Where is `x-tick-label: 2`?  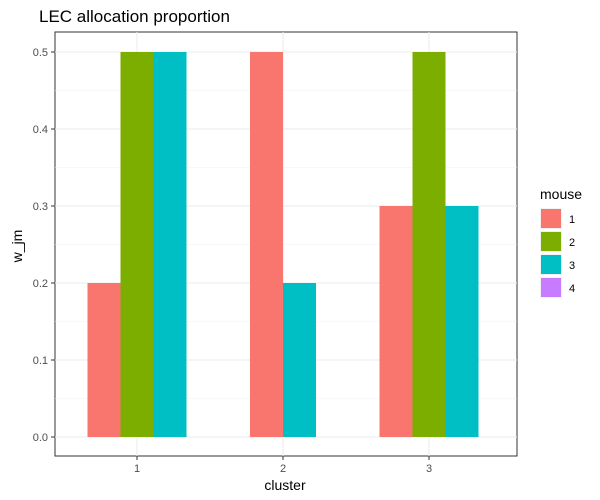 x-tick-label: 2 is located at coordinates (283, 469).